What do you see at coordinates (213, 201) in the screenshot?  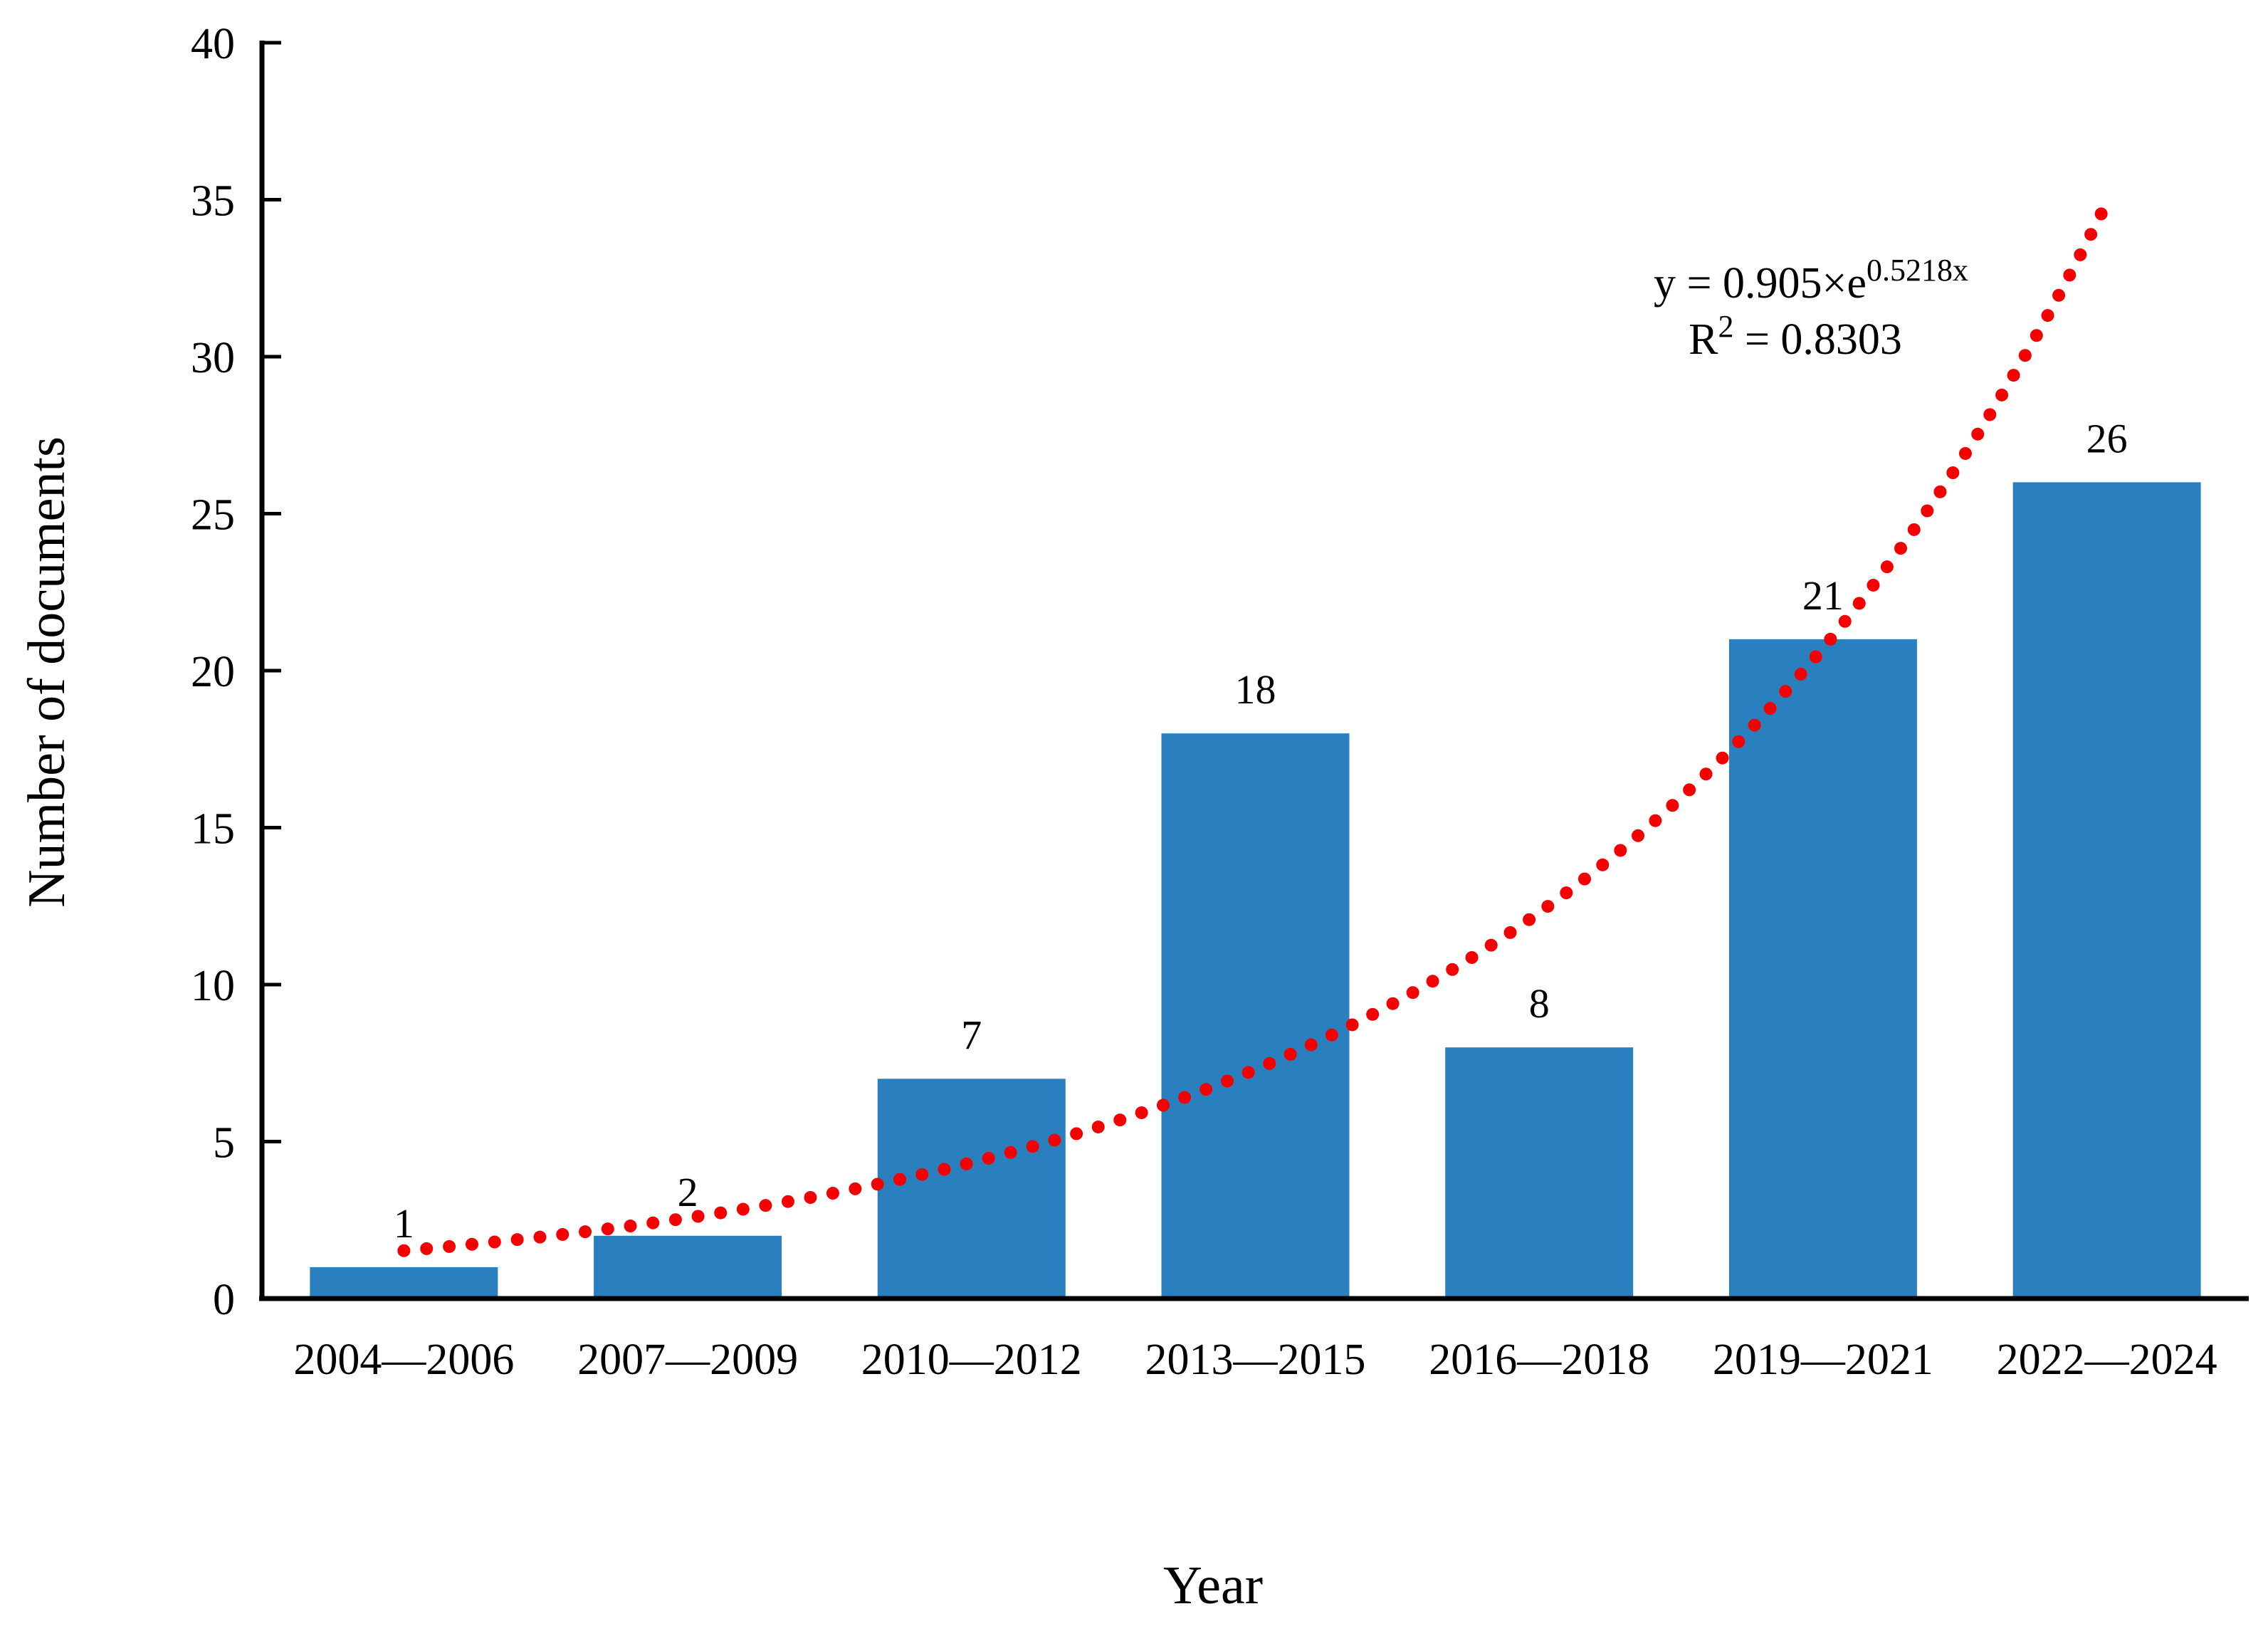 I see `y-tick-label: 35` at bounding box center [213, 201].